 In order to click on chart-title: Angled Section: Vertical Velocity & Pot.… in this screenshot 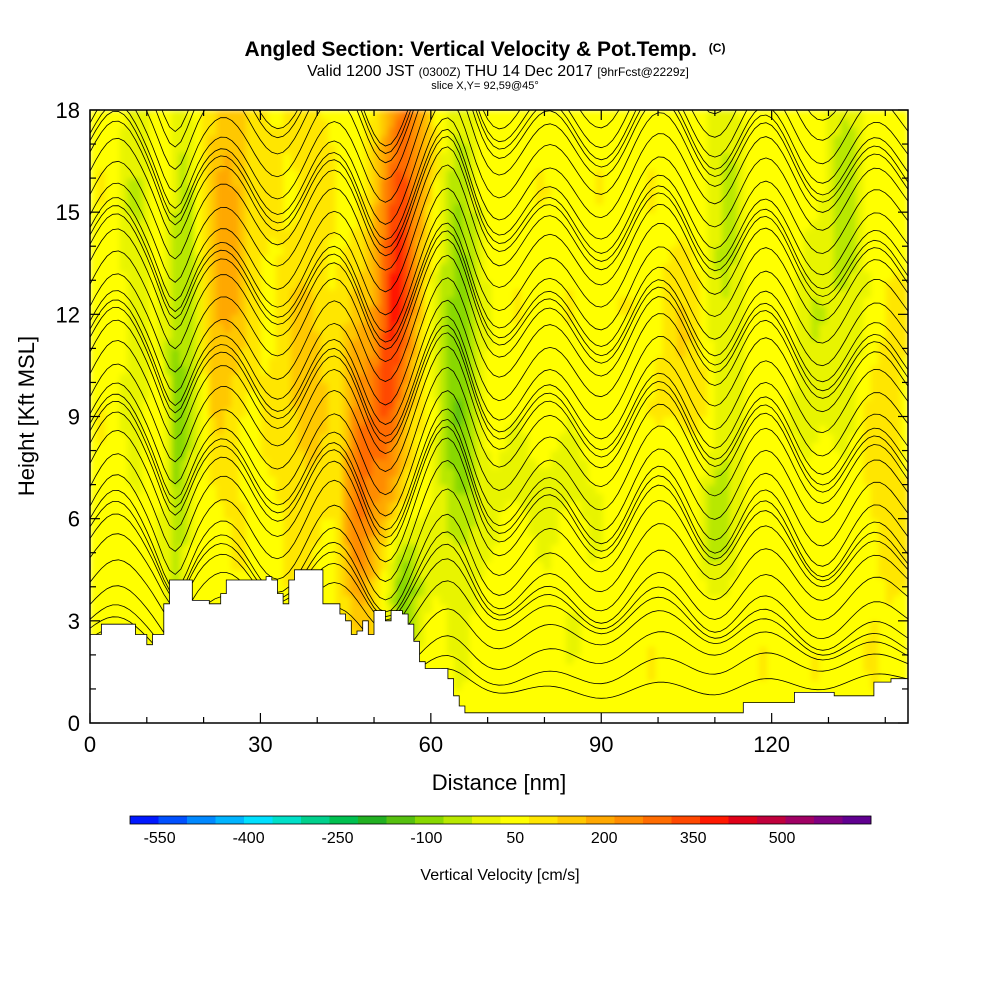, I will do `click(485, 49)`.